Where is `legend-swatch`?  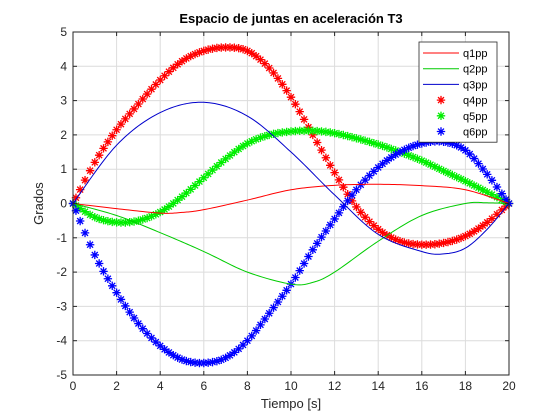
legend-swatch is located at coordinates (441, 100).